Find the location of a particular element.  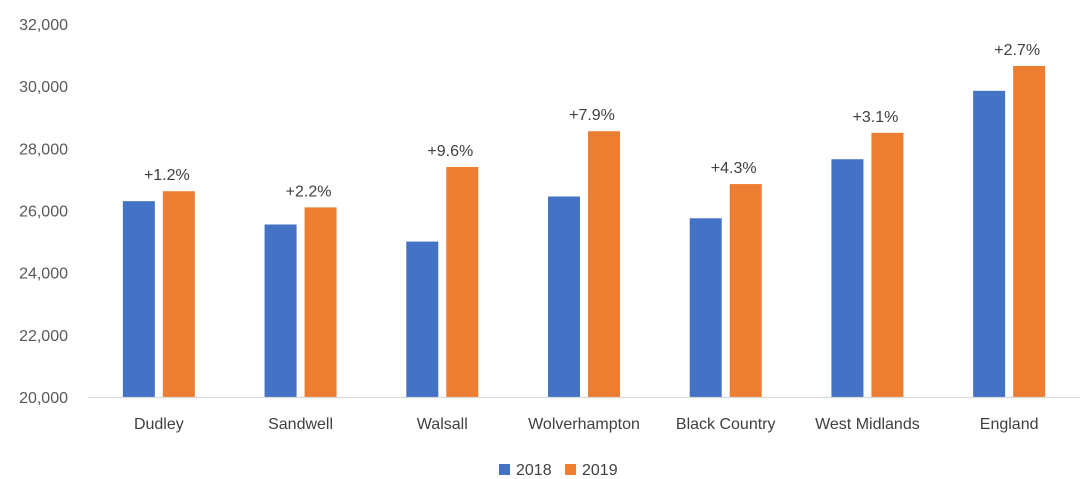

change-annotation: +2.2% is located at coordinates (309, 191).